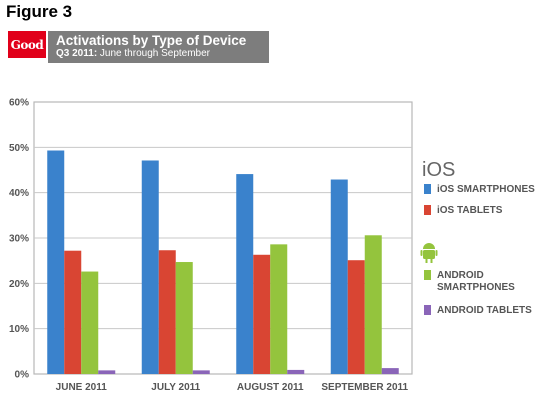  I want to click on y-tick-label: 10%, so click(19, 329).